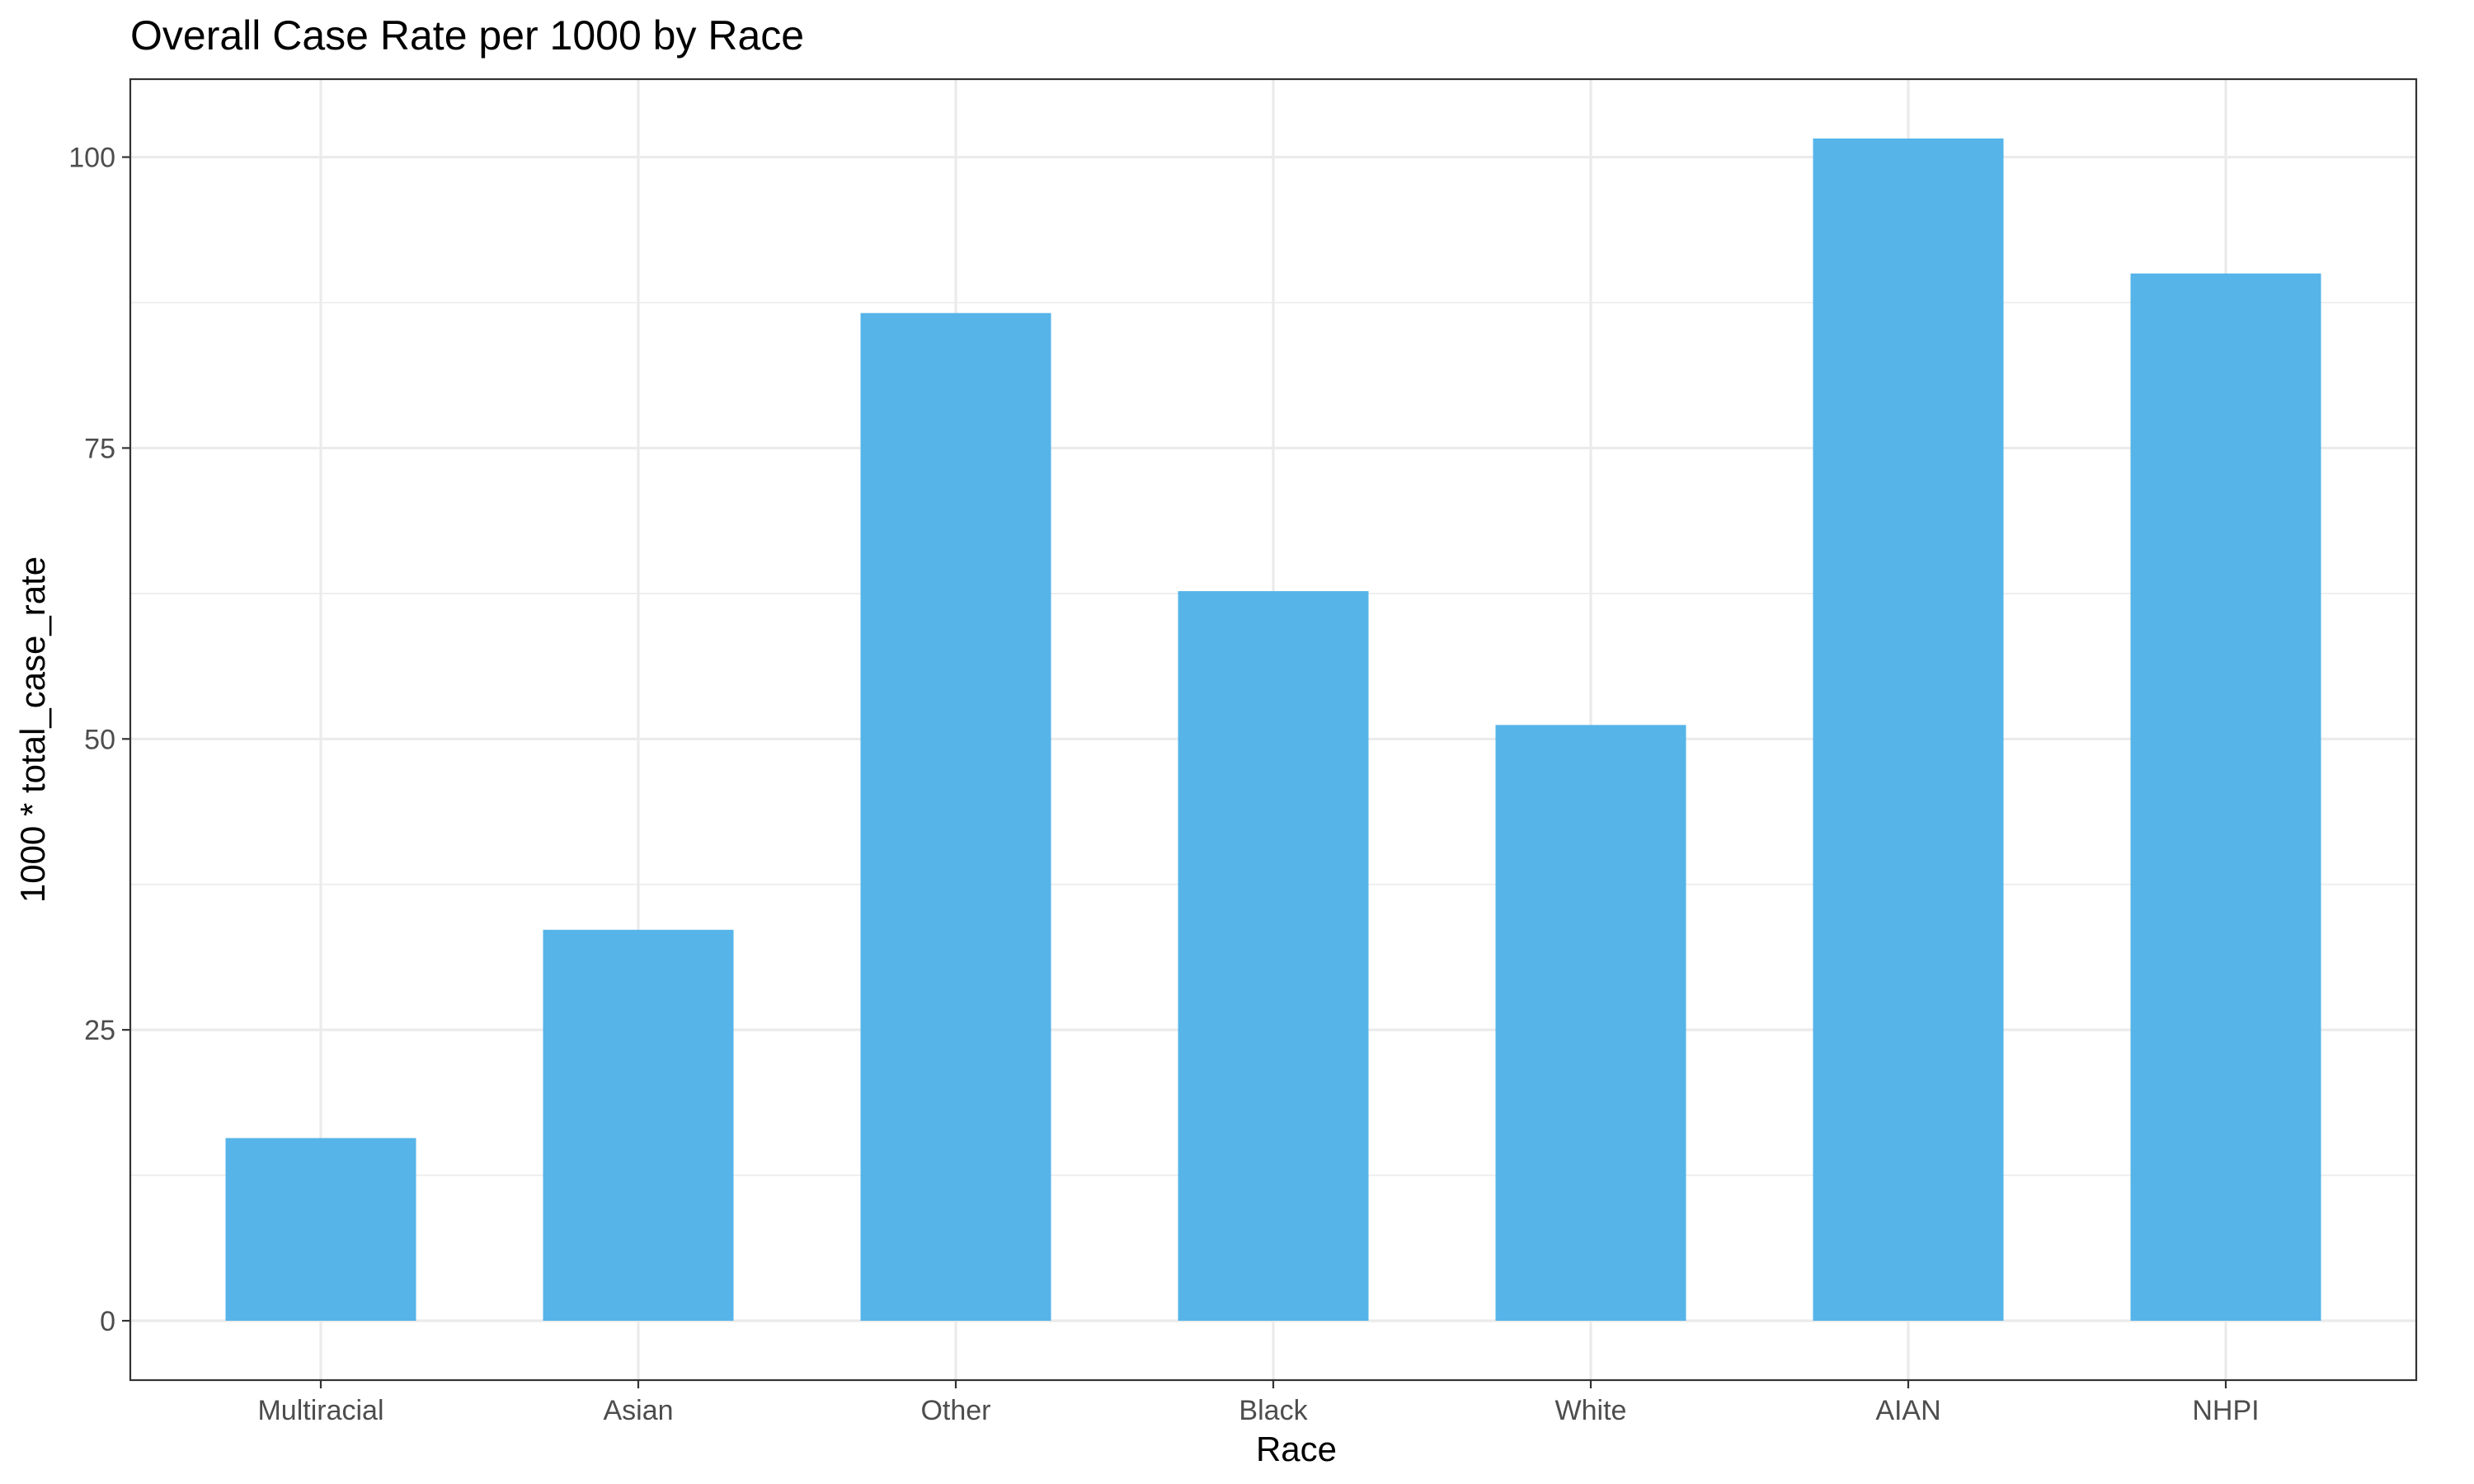 This screenshot has width=2474, height=1484. Describe the element at coordinates (320, 1230) in the screenshot. I see `bar-multiracial` at that location.